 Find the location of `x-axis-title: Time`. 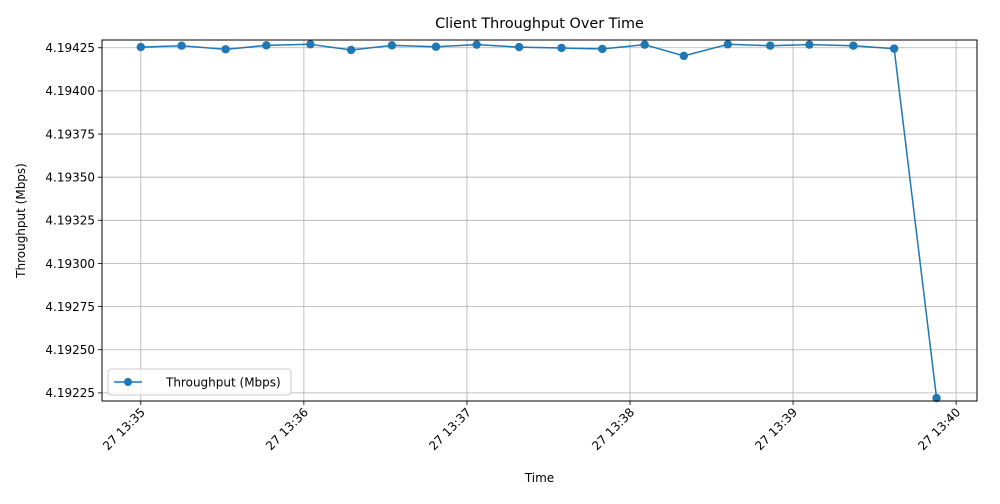

x-axis-title: Time is located at coordinates (539, 478).